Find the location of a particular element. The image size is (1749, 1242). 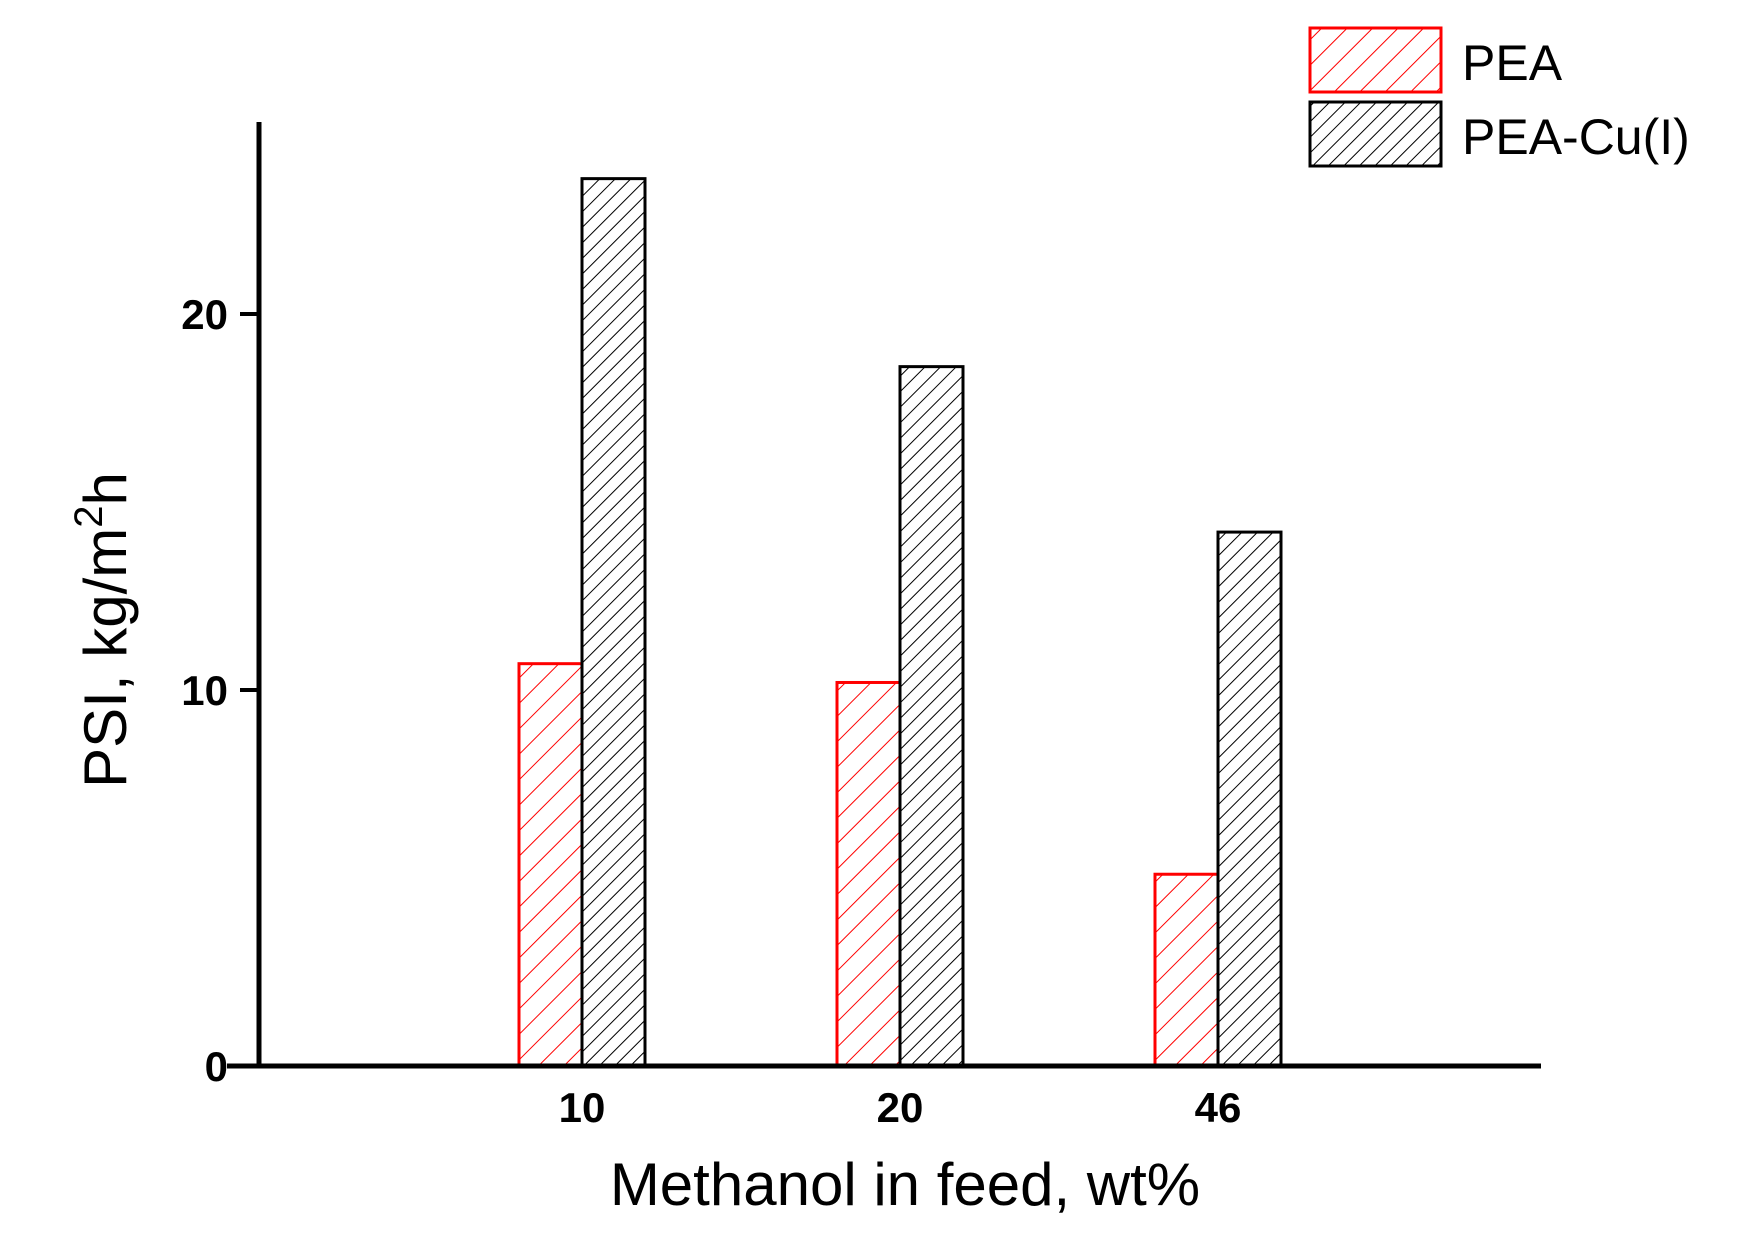

y-tick-label: 0 is located at coordinates (216, 1066).